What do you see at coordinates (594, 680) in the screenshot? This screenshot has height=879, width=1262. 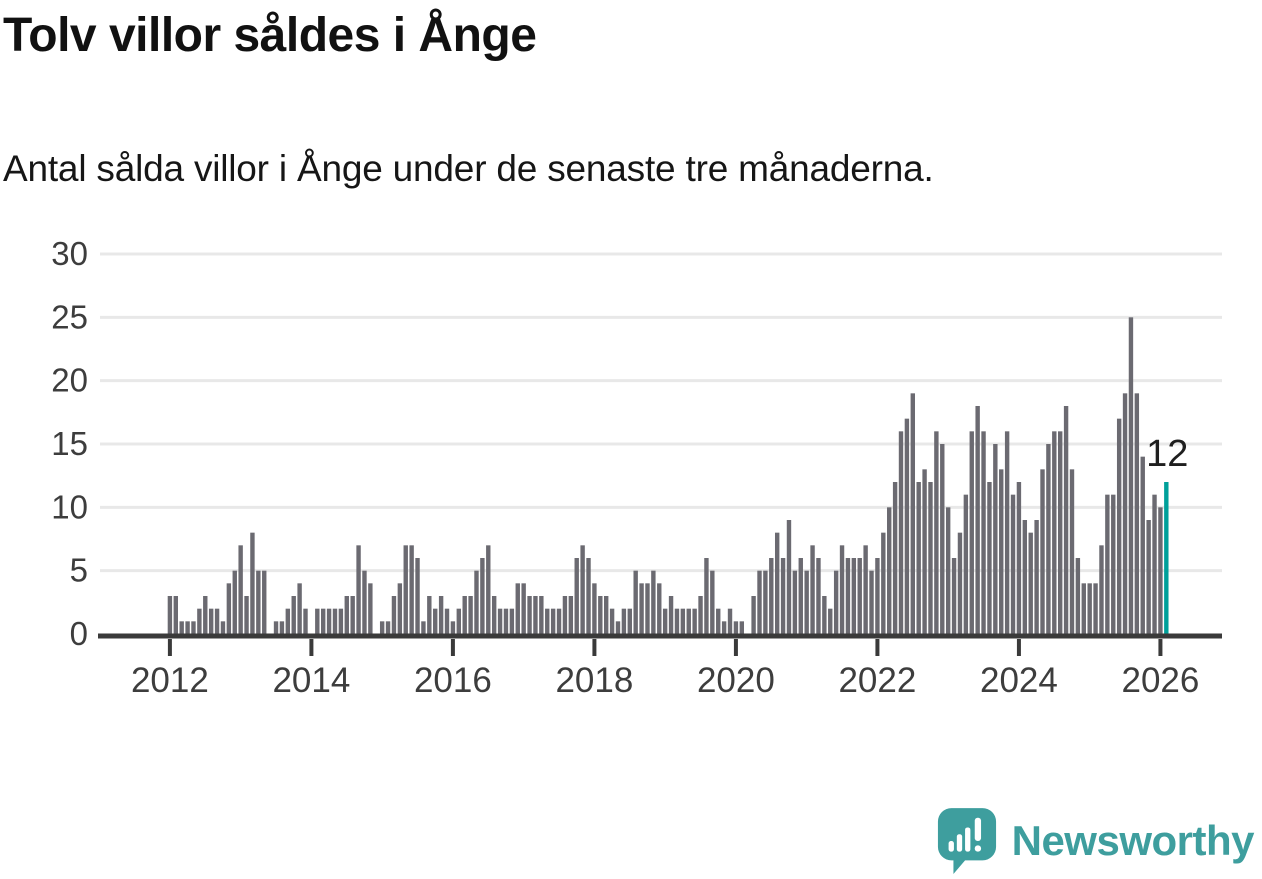 I see `x-axis-tick-label: 2018` at bounding box center [594, 680].